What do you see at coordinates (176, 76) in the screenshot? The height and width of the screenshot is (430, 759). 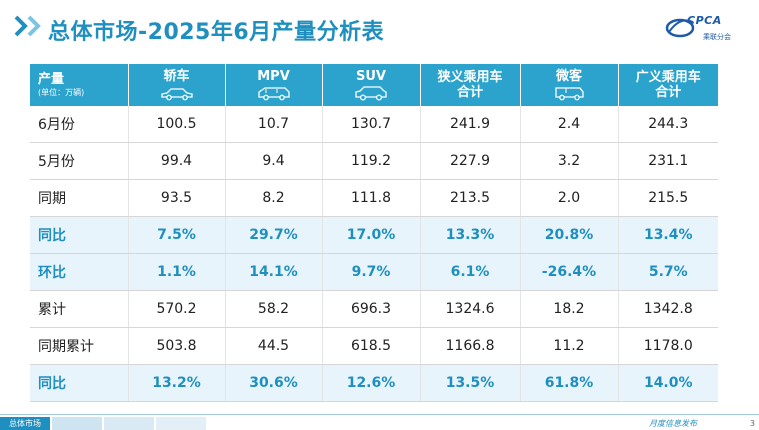 I see `column-label: 轿车` at bounding box center [176, 76].